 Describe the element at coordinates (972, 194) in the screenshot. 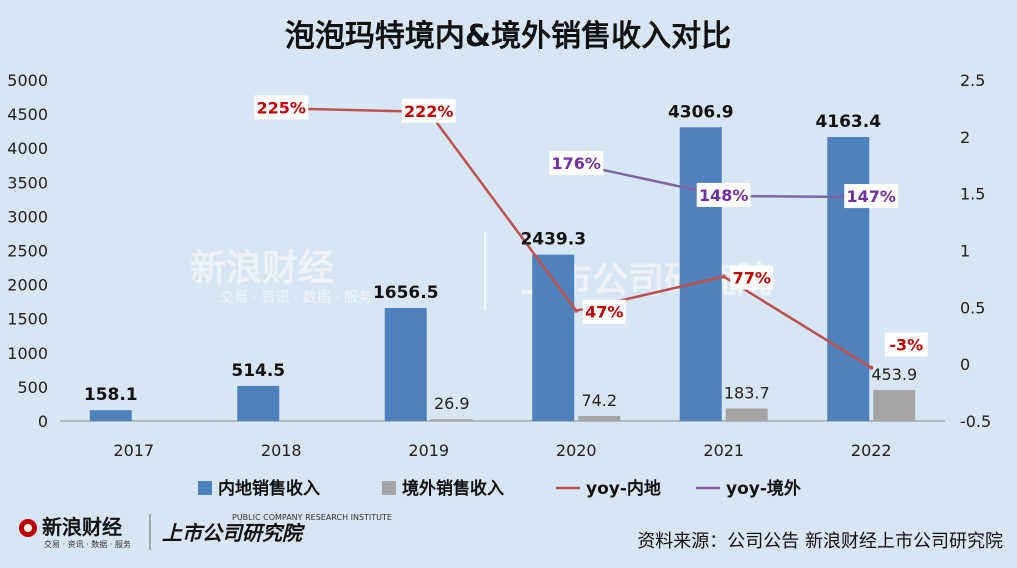

I see `right-tick-label: 1.5` at that location.